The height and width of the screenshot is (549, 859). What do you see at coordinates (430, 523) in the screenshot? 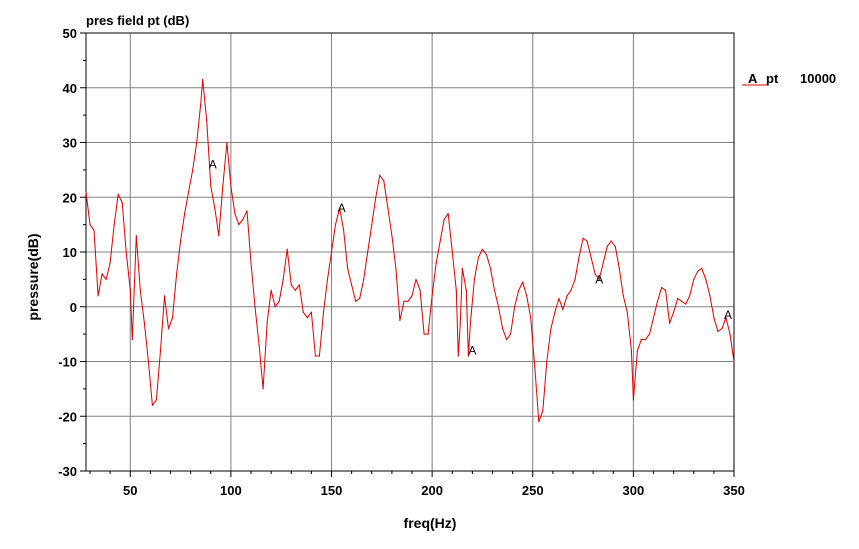
I see `x-axis-title: freq(Hz)` at bounding box center [430, 523].